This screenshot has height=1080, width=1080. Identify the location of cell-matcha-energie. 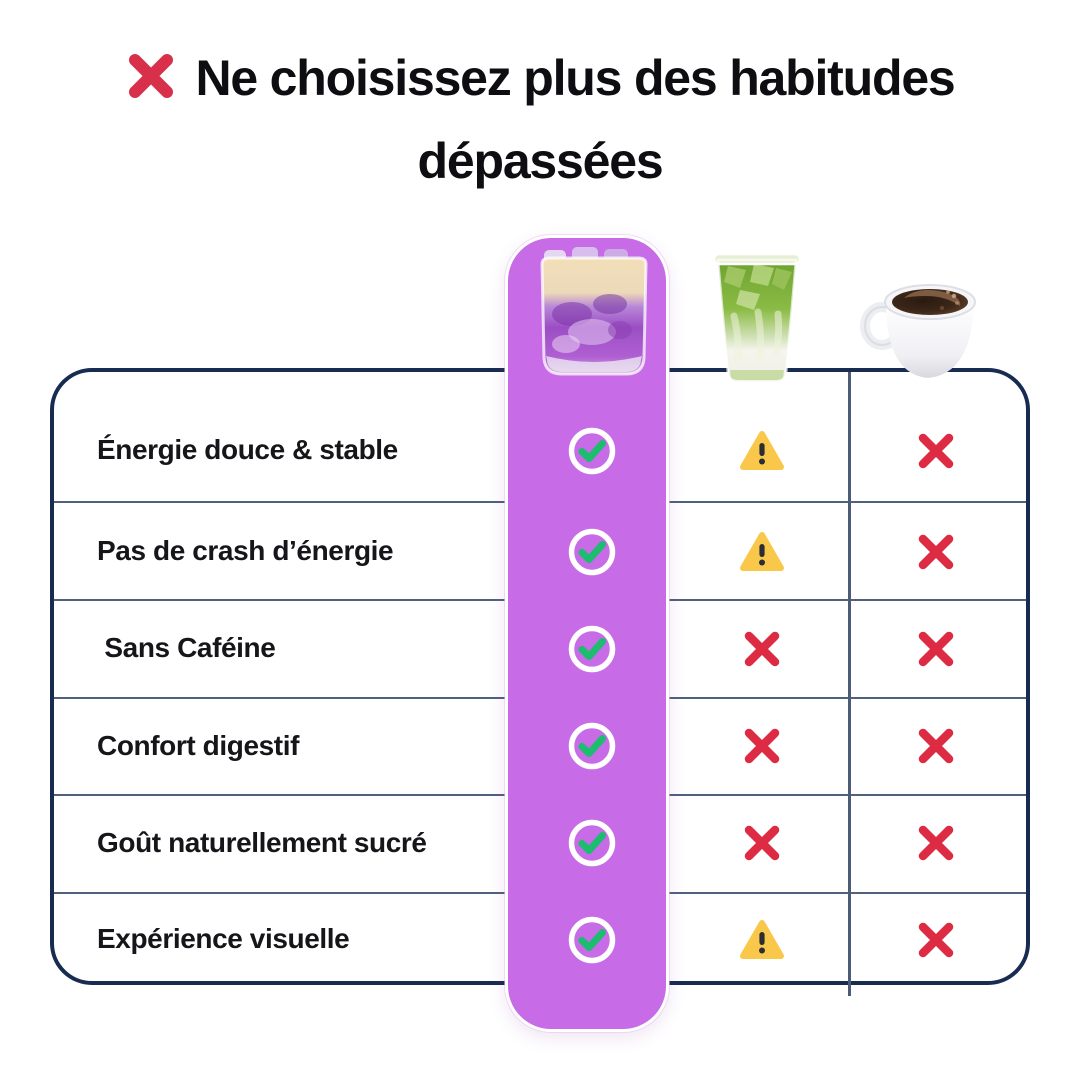
(762, 451).